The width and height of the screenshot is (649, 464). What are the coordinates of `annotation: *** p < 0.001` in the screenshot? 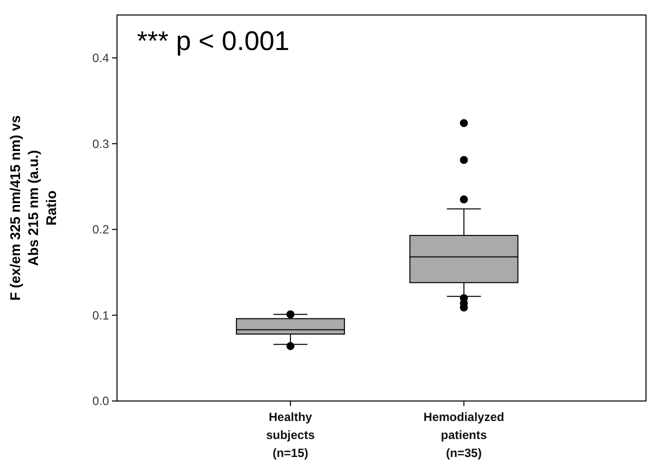 It's located at (213, 41).